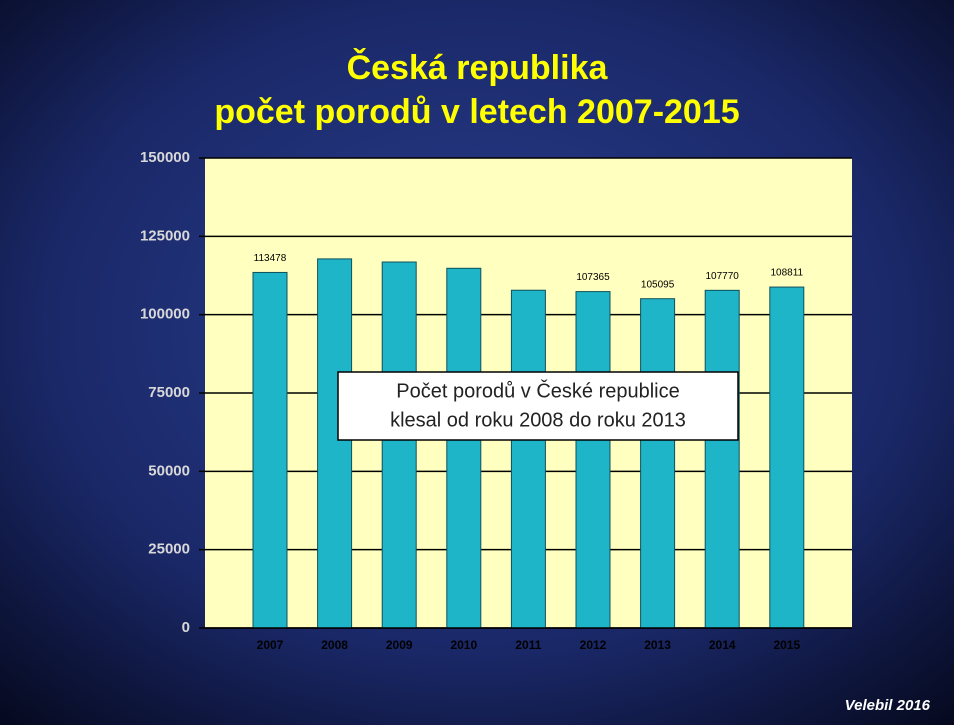 This screenshot has width=954, height=725. Describe the element at coordinates (165, 235) in the screenshot. I see `y-tick-label: 125000` at that location.